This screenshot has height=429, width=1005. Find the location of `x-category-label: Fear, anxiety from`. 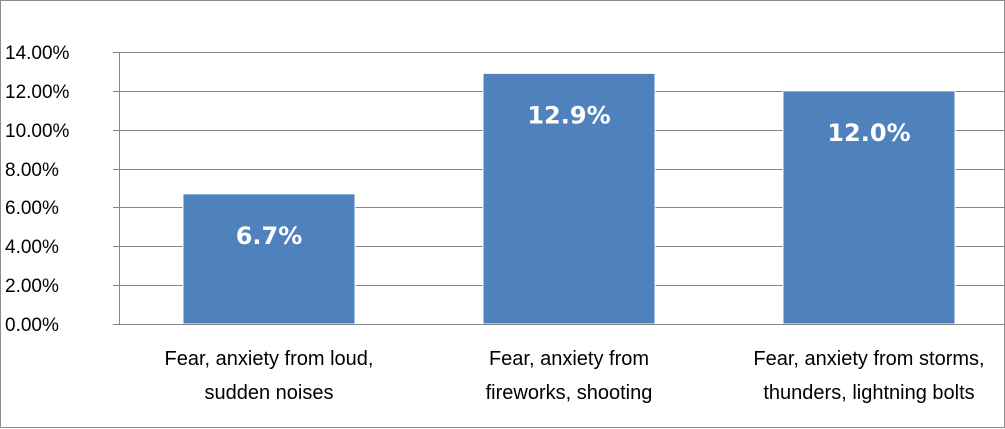

x-category-label: Fear, anxiety from is located at coordinates (569, 359).